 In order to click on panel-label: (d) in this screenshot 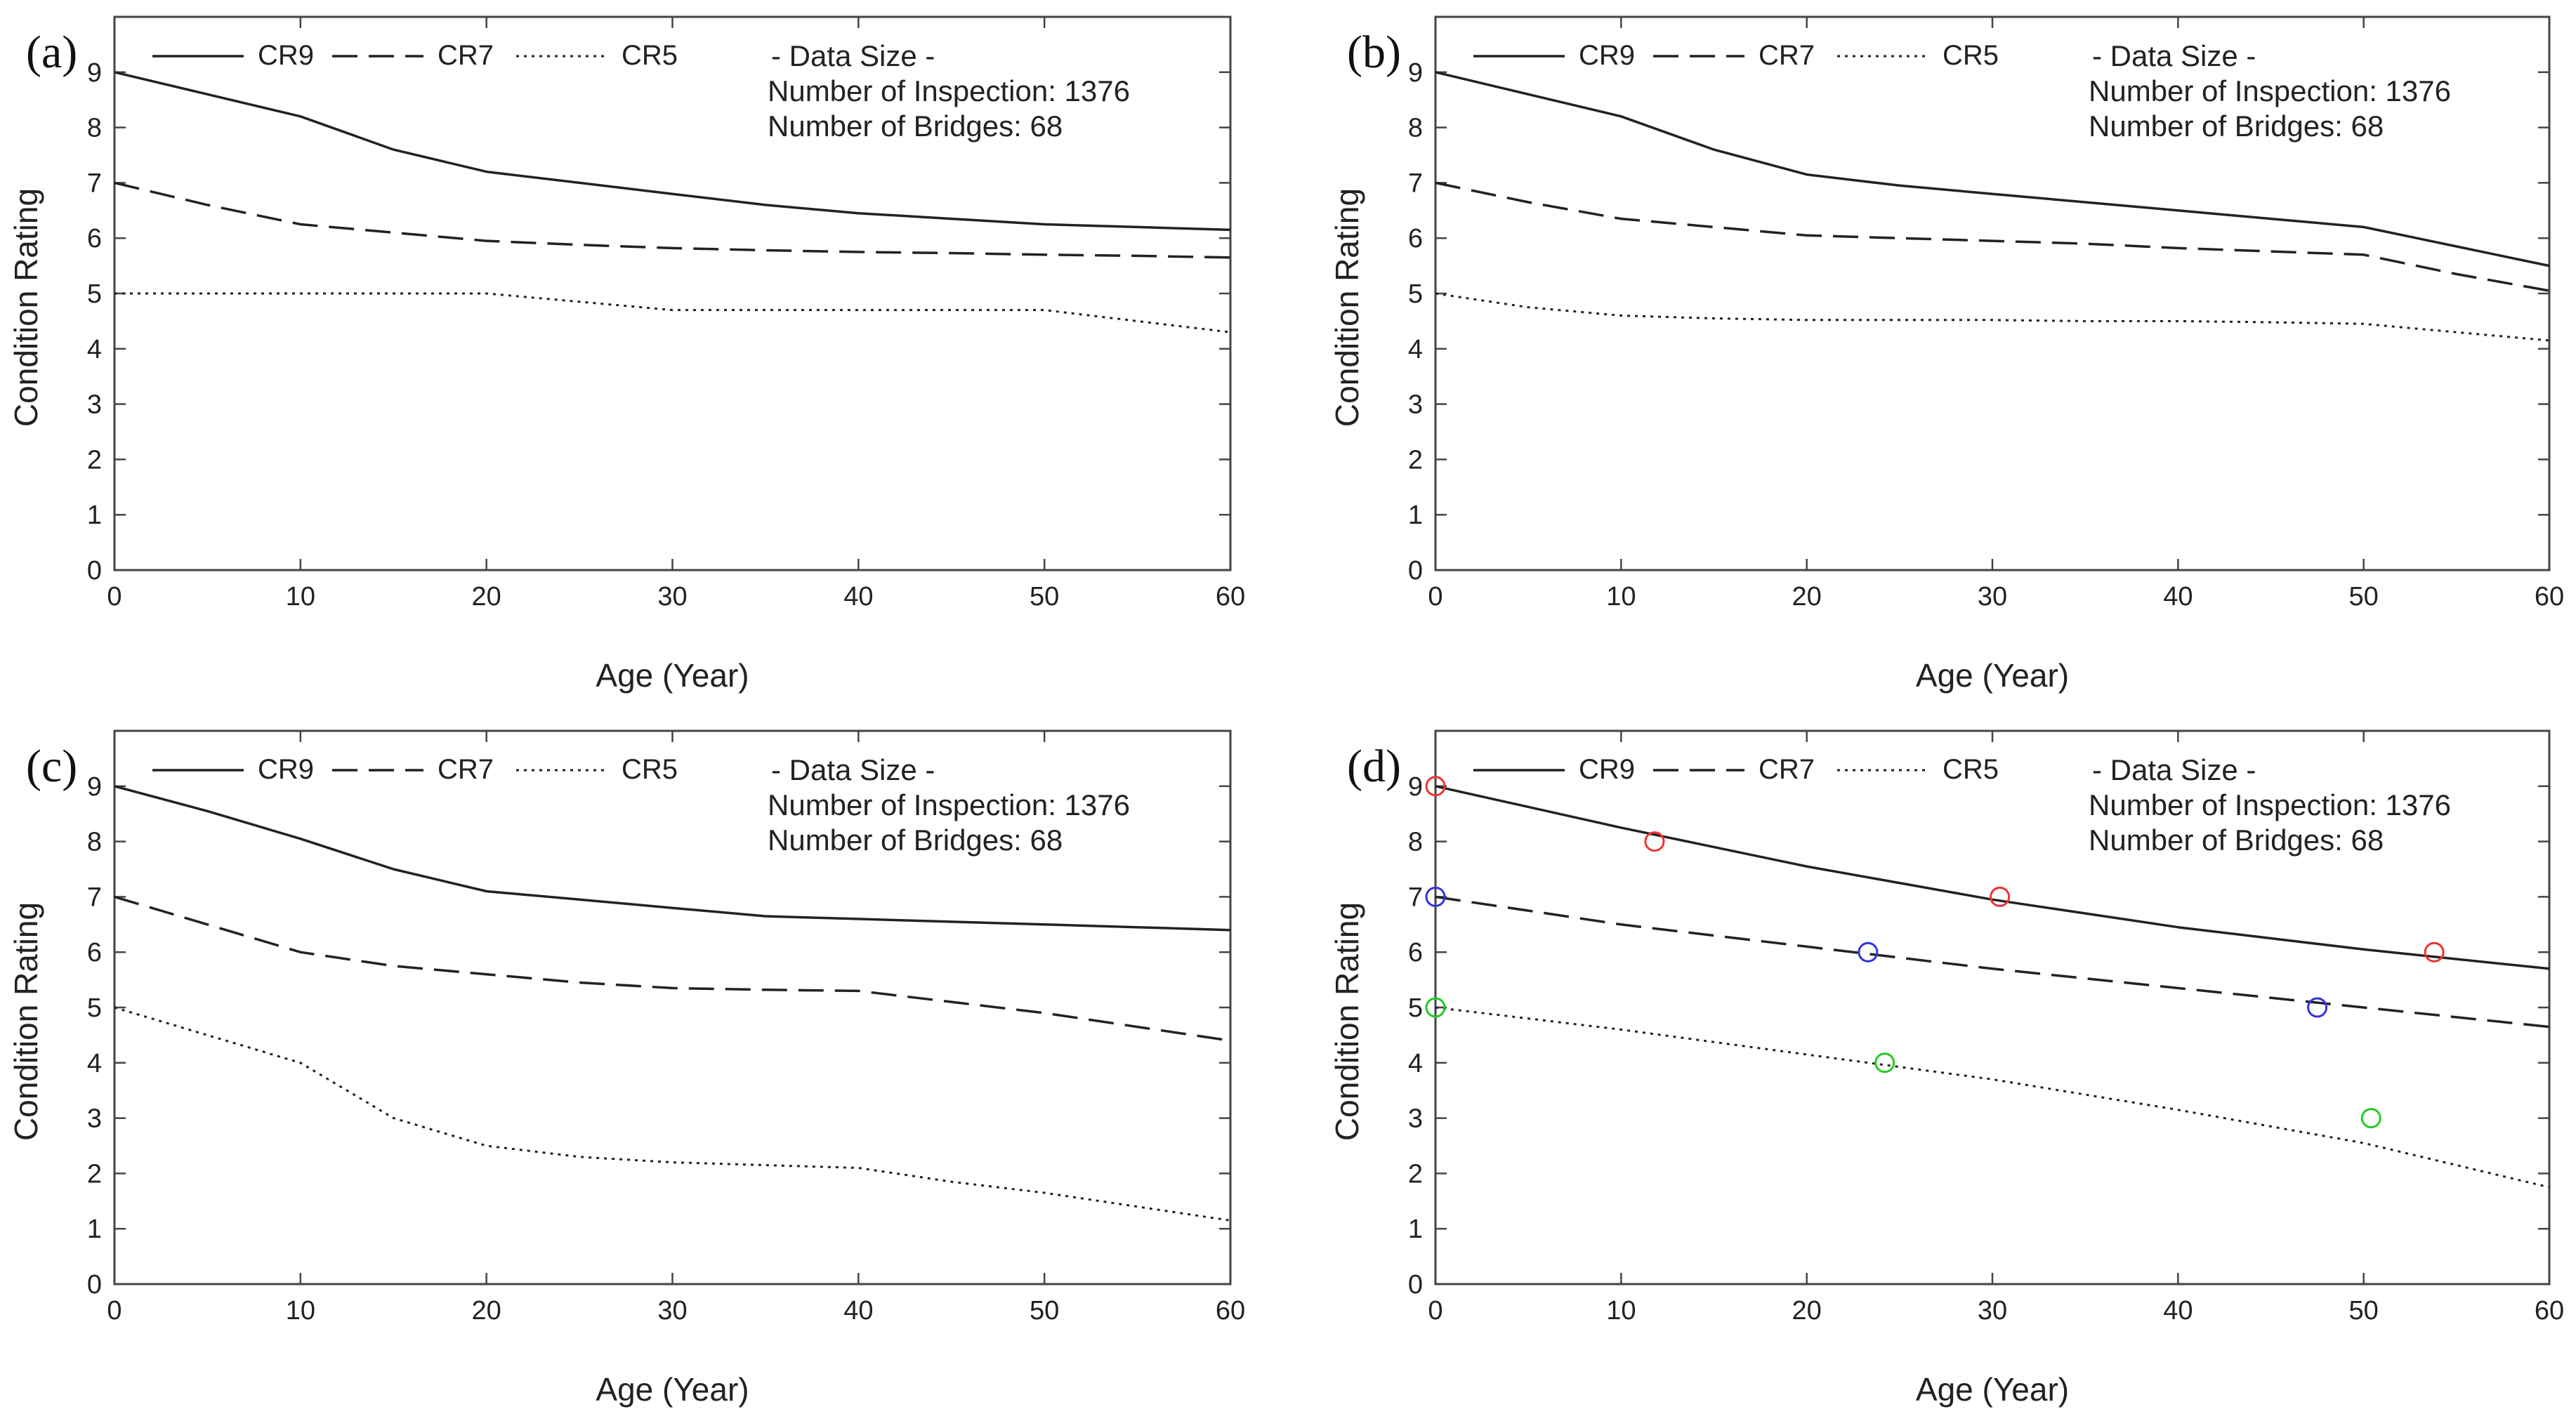, I will do `click(1374, 766)`.